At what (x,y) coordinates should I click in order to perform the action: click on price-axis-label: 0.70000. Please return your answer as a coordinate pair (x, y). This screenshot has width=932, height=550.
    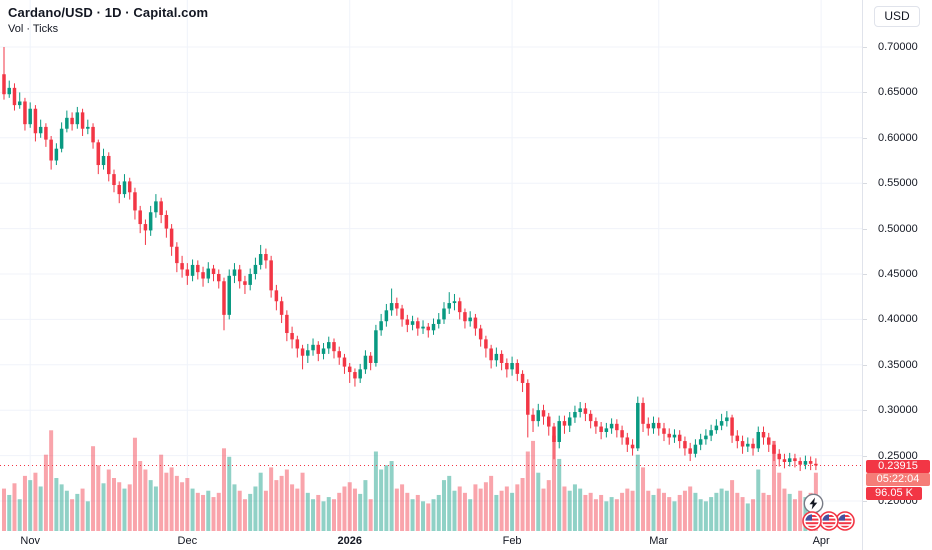
    Looking at the image, I should click on (898, 47).